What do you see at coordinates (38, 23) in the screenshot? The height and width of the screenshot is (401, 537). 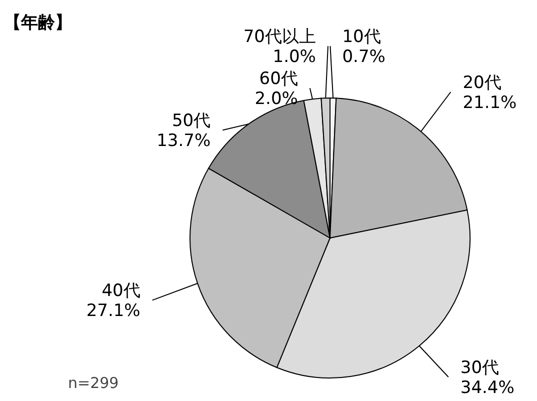 I see `title: 【年齢】` at bounding box center [38, 23].